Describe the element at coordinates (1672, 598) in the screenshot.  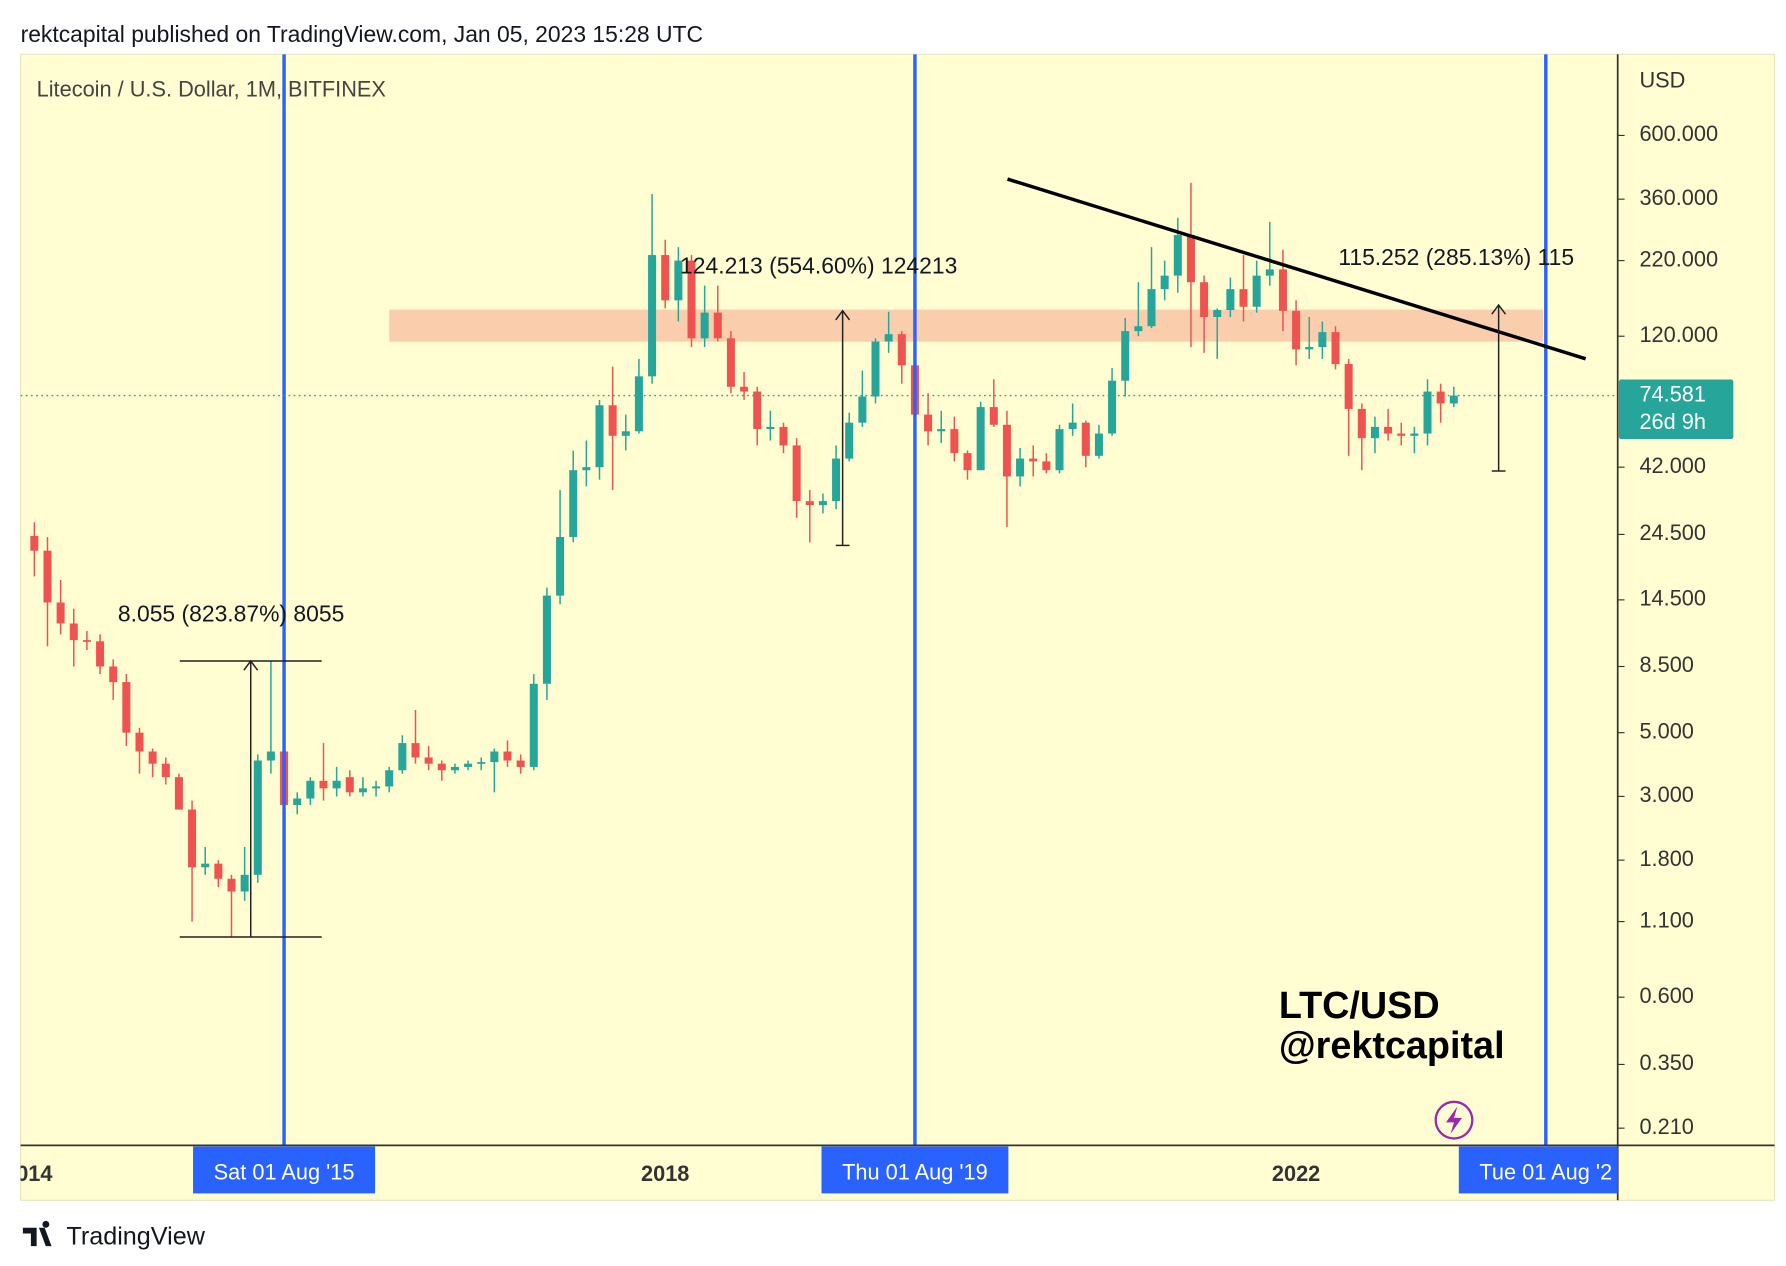
I see `y-tick-label: 14.500` at that location.